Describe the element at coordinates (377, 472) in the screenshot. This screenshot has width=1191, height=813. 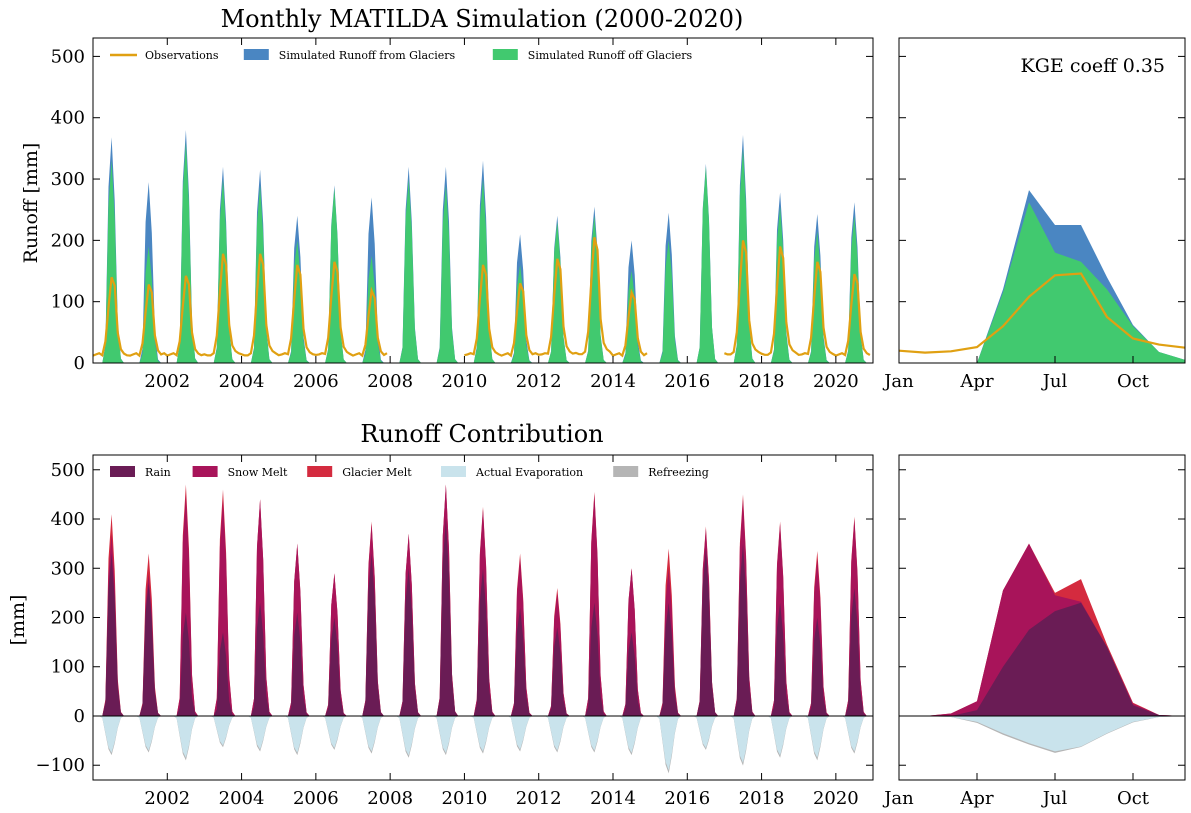
I see `contribution-legend-label: Glacier Melt` at that location.